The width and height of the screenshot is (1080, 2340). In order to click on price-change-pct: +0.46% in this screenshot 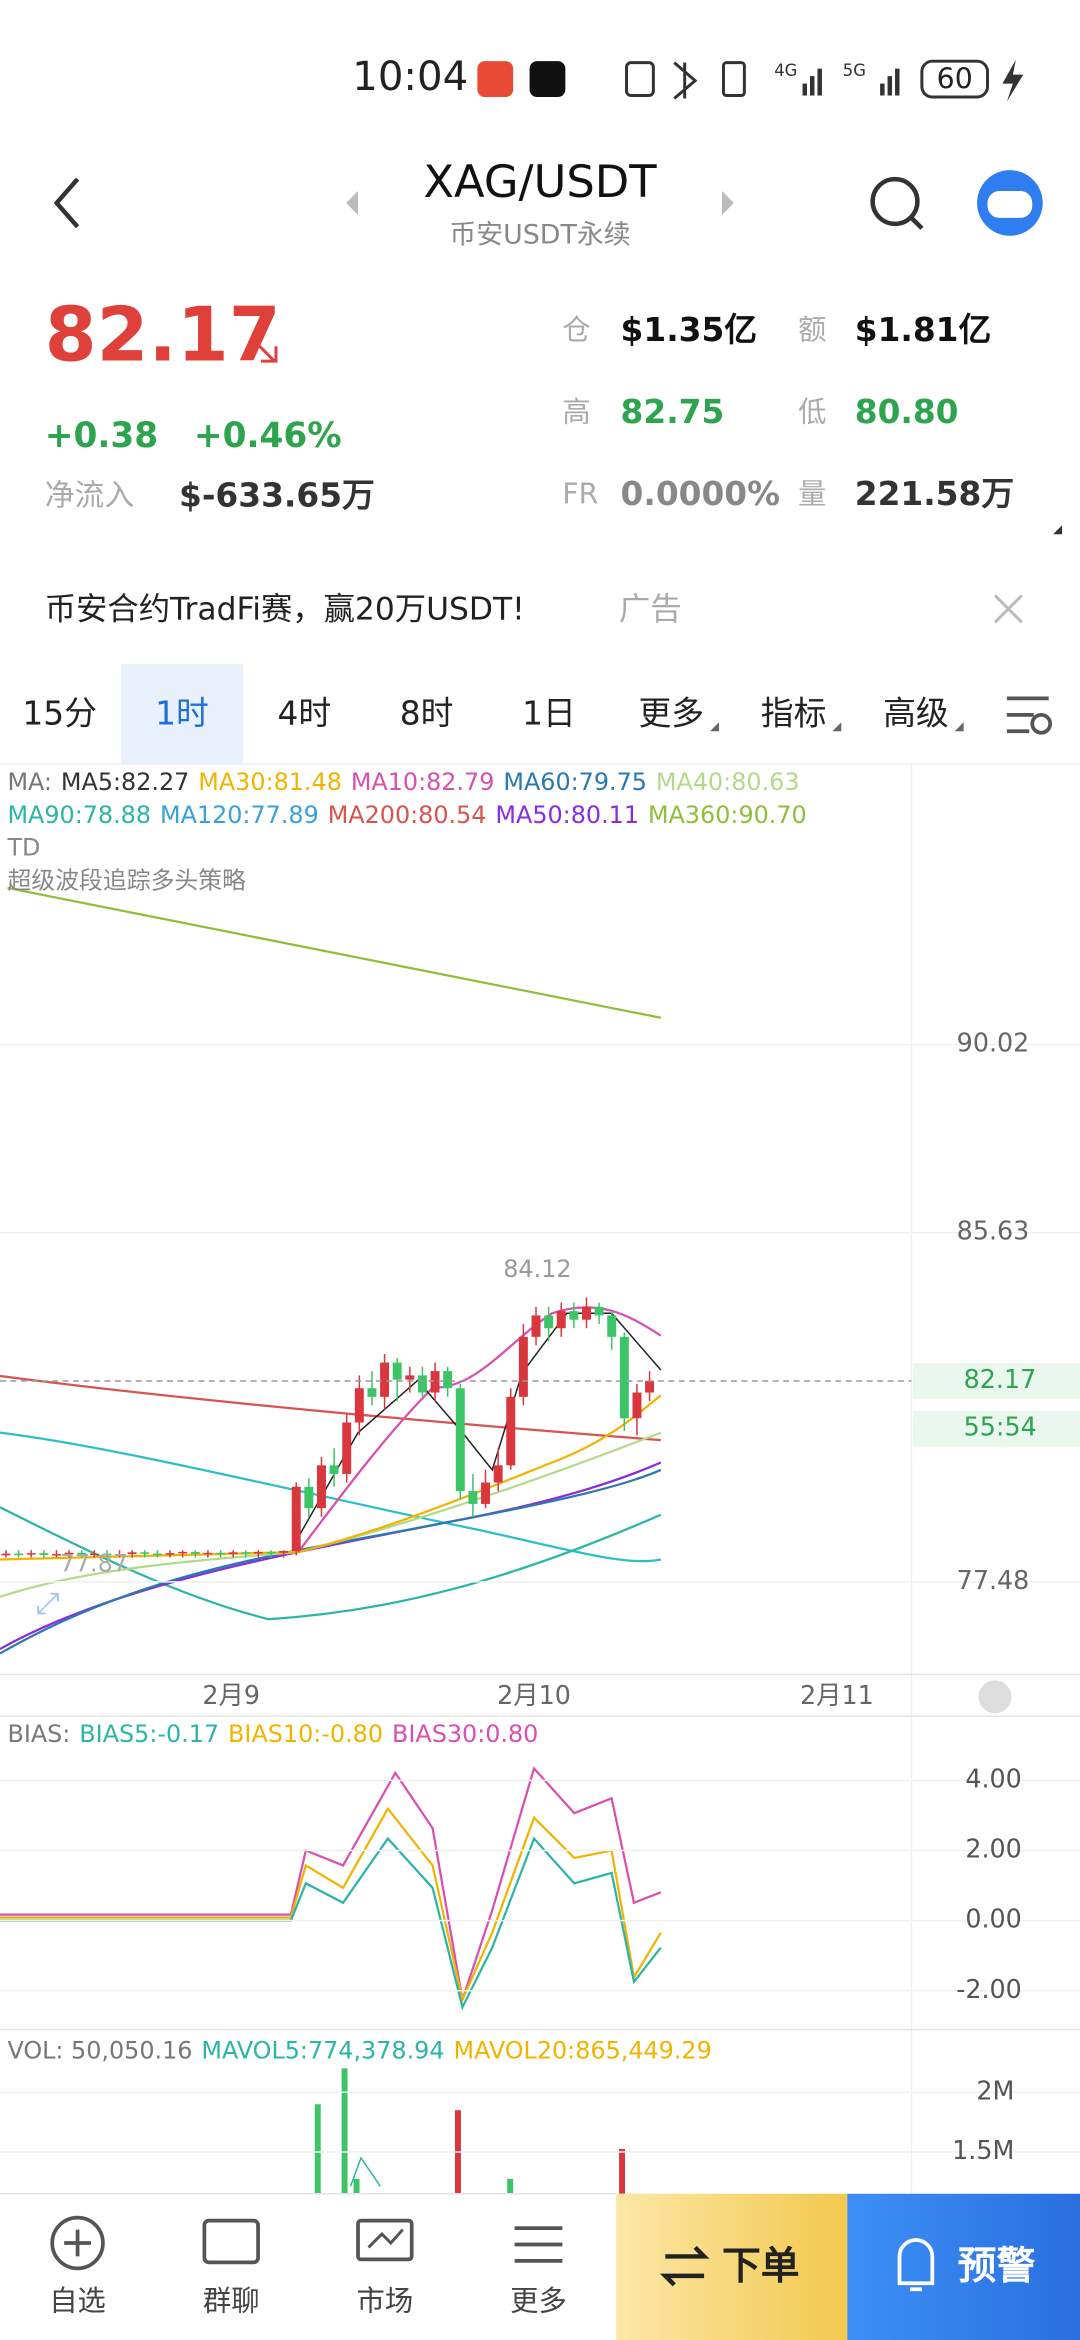, I will do `click(268, 436)`.